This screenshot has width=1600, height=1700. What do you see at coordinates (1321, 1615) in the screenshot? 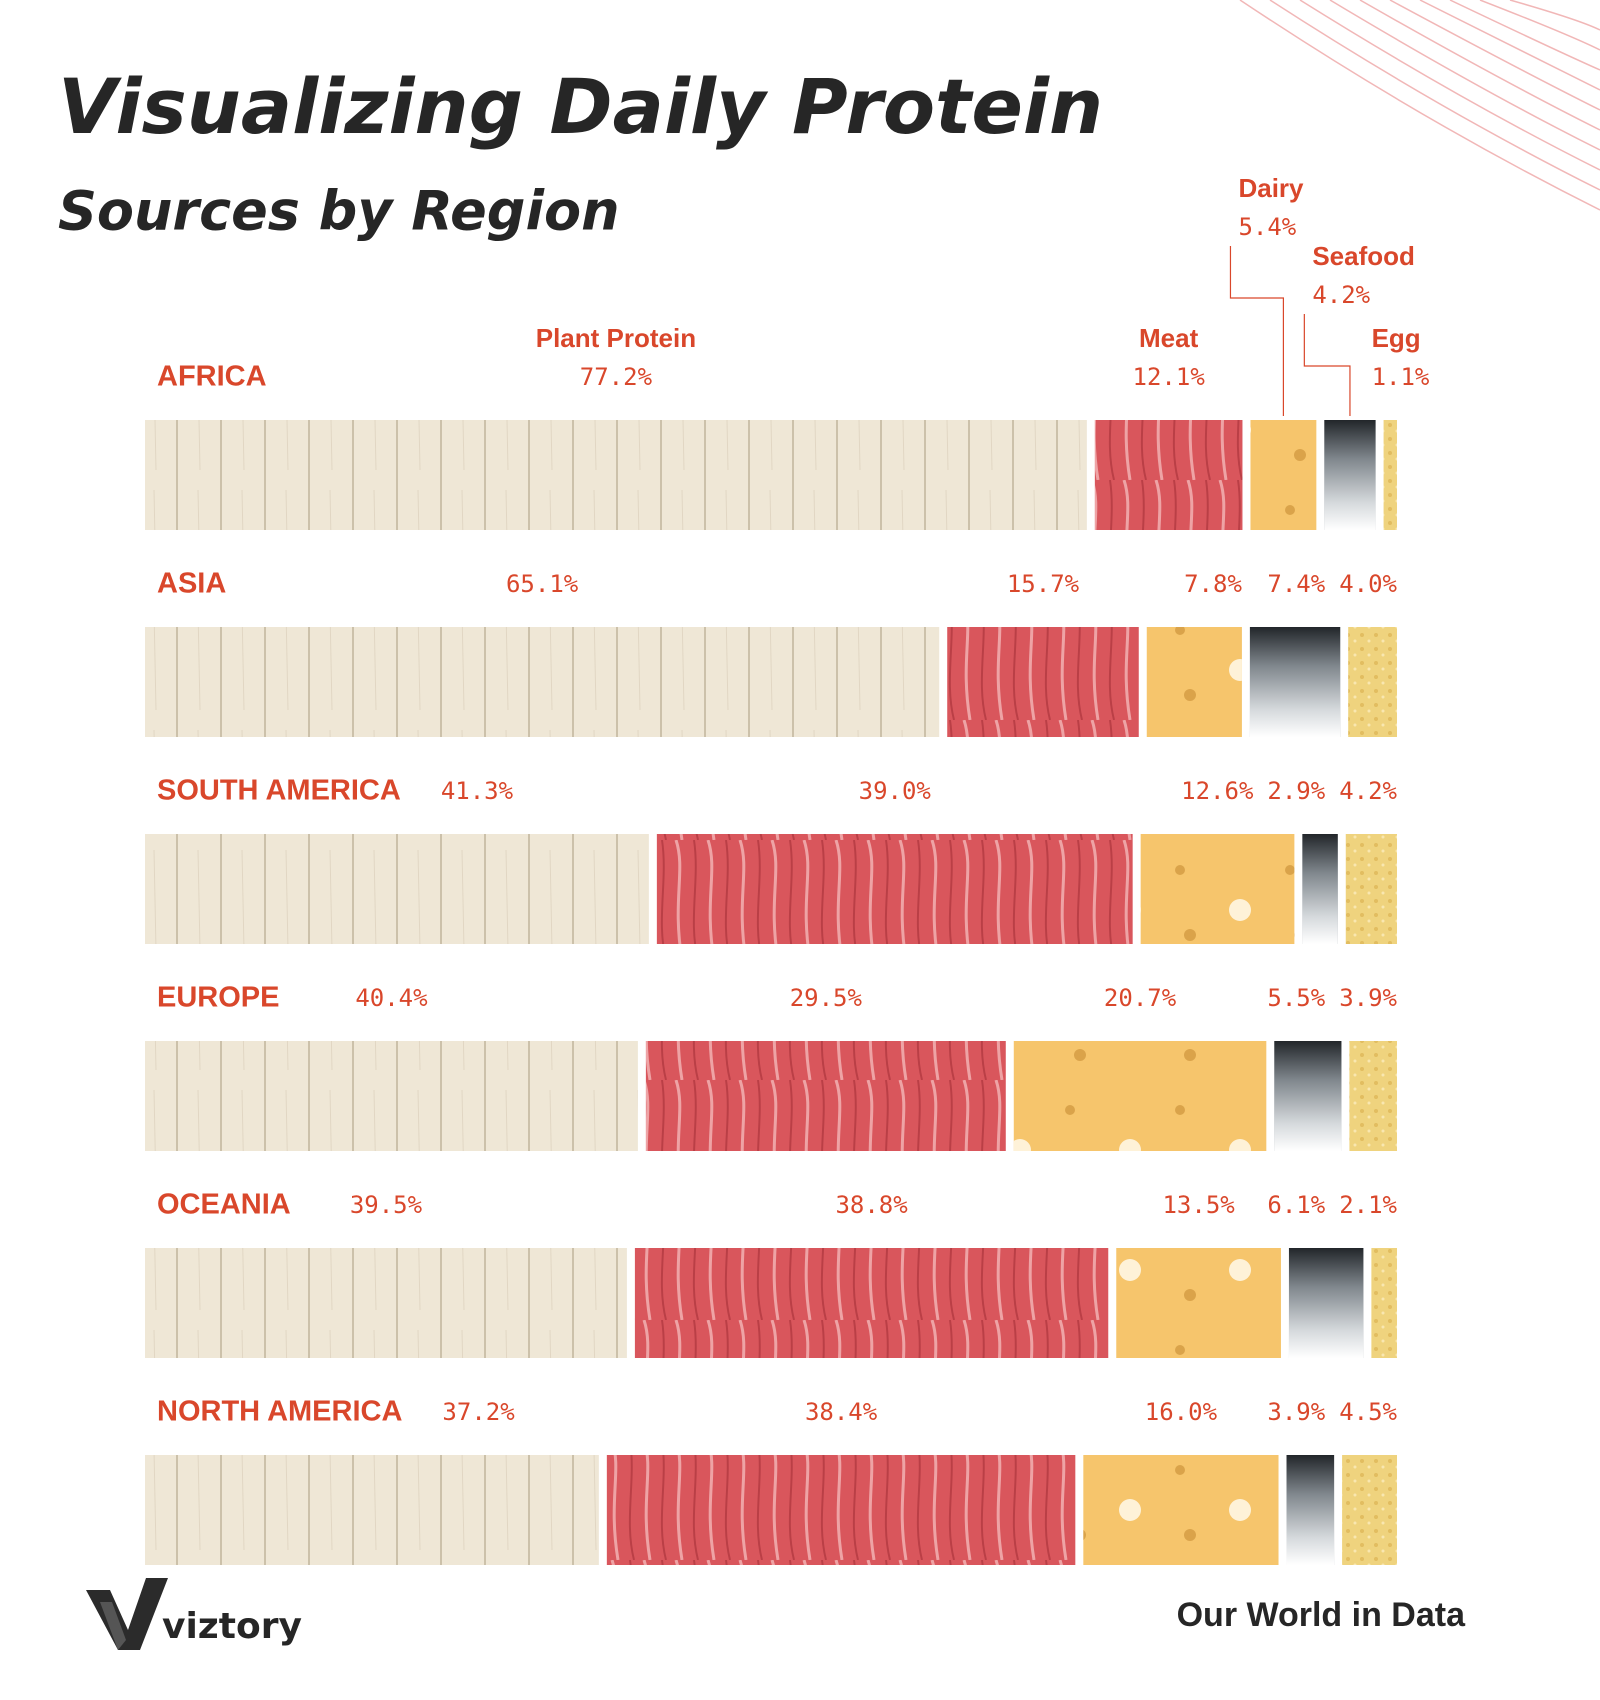
I see `source: Our World in Data` at bounding box center [1321, 1615].